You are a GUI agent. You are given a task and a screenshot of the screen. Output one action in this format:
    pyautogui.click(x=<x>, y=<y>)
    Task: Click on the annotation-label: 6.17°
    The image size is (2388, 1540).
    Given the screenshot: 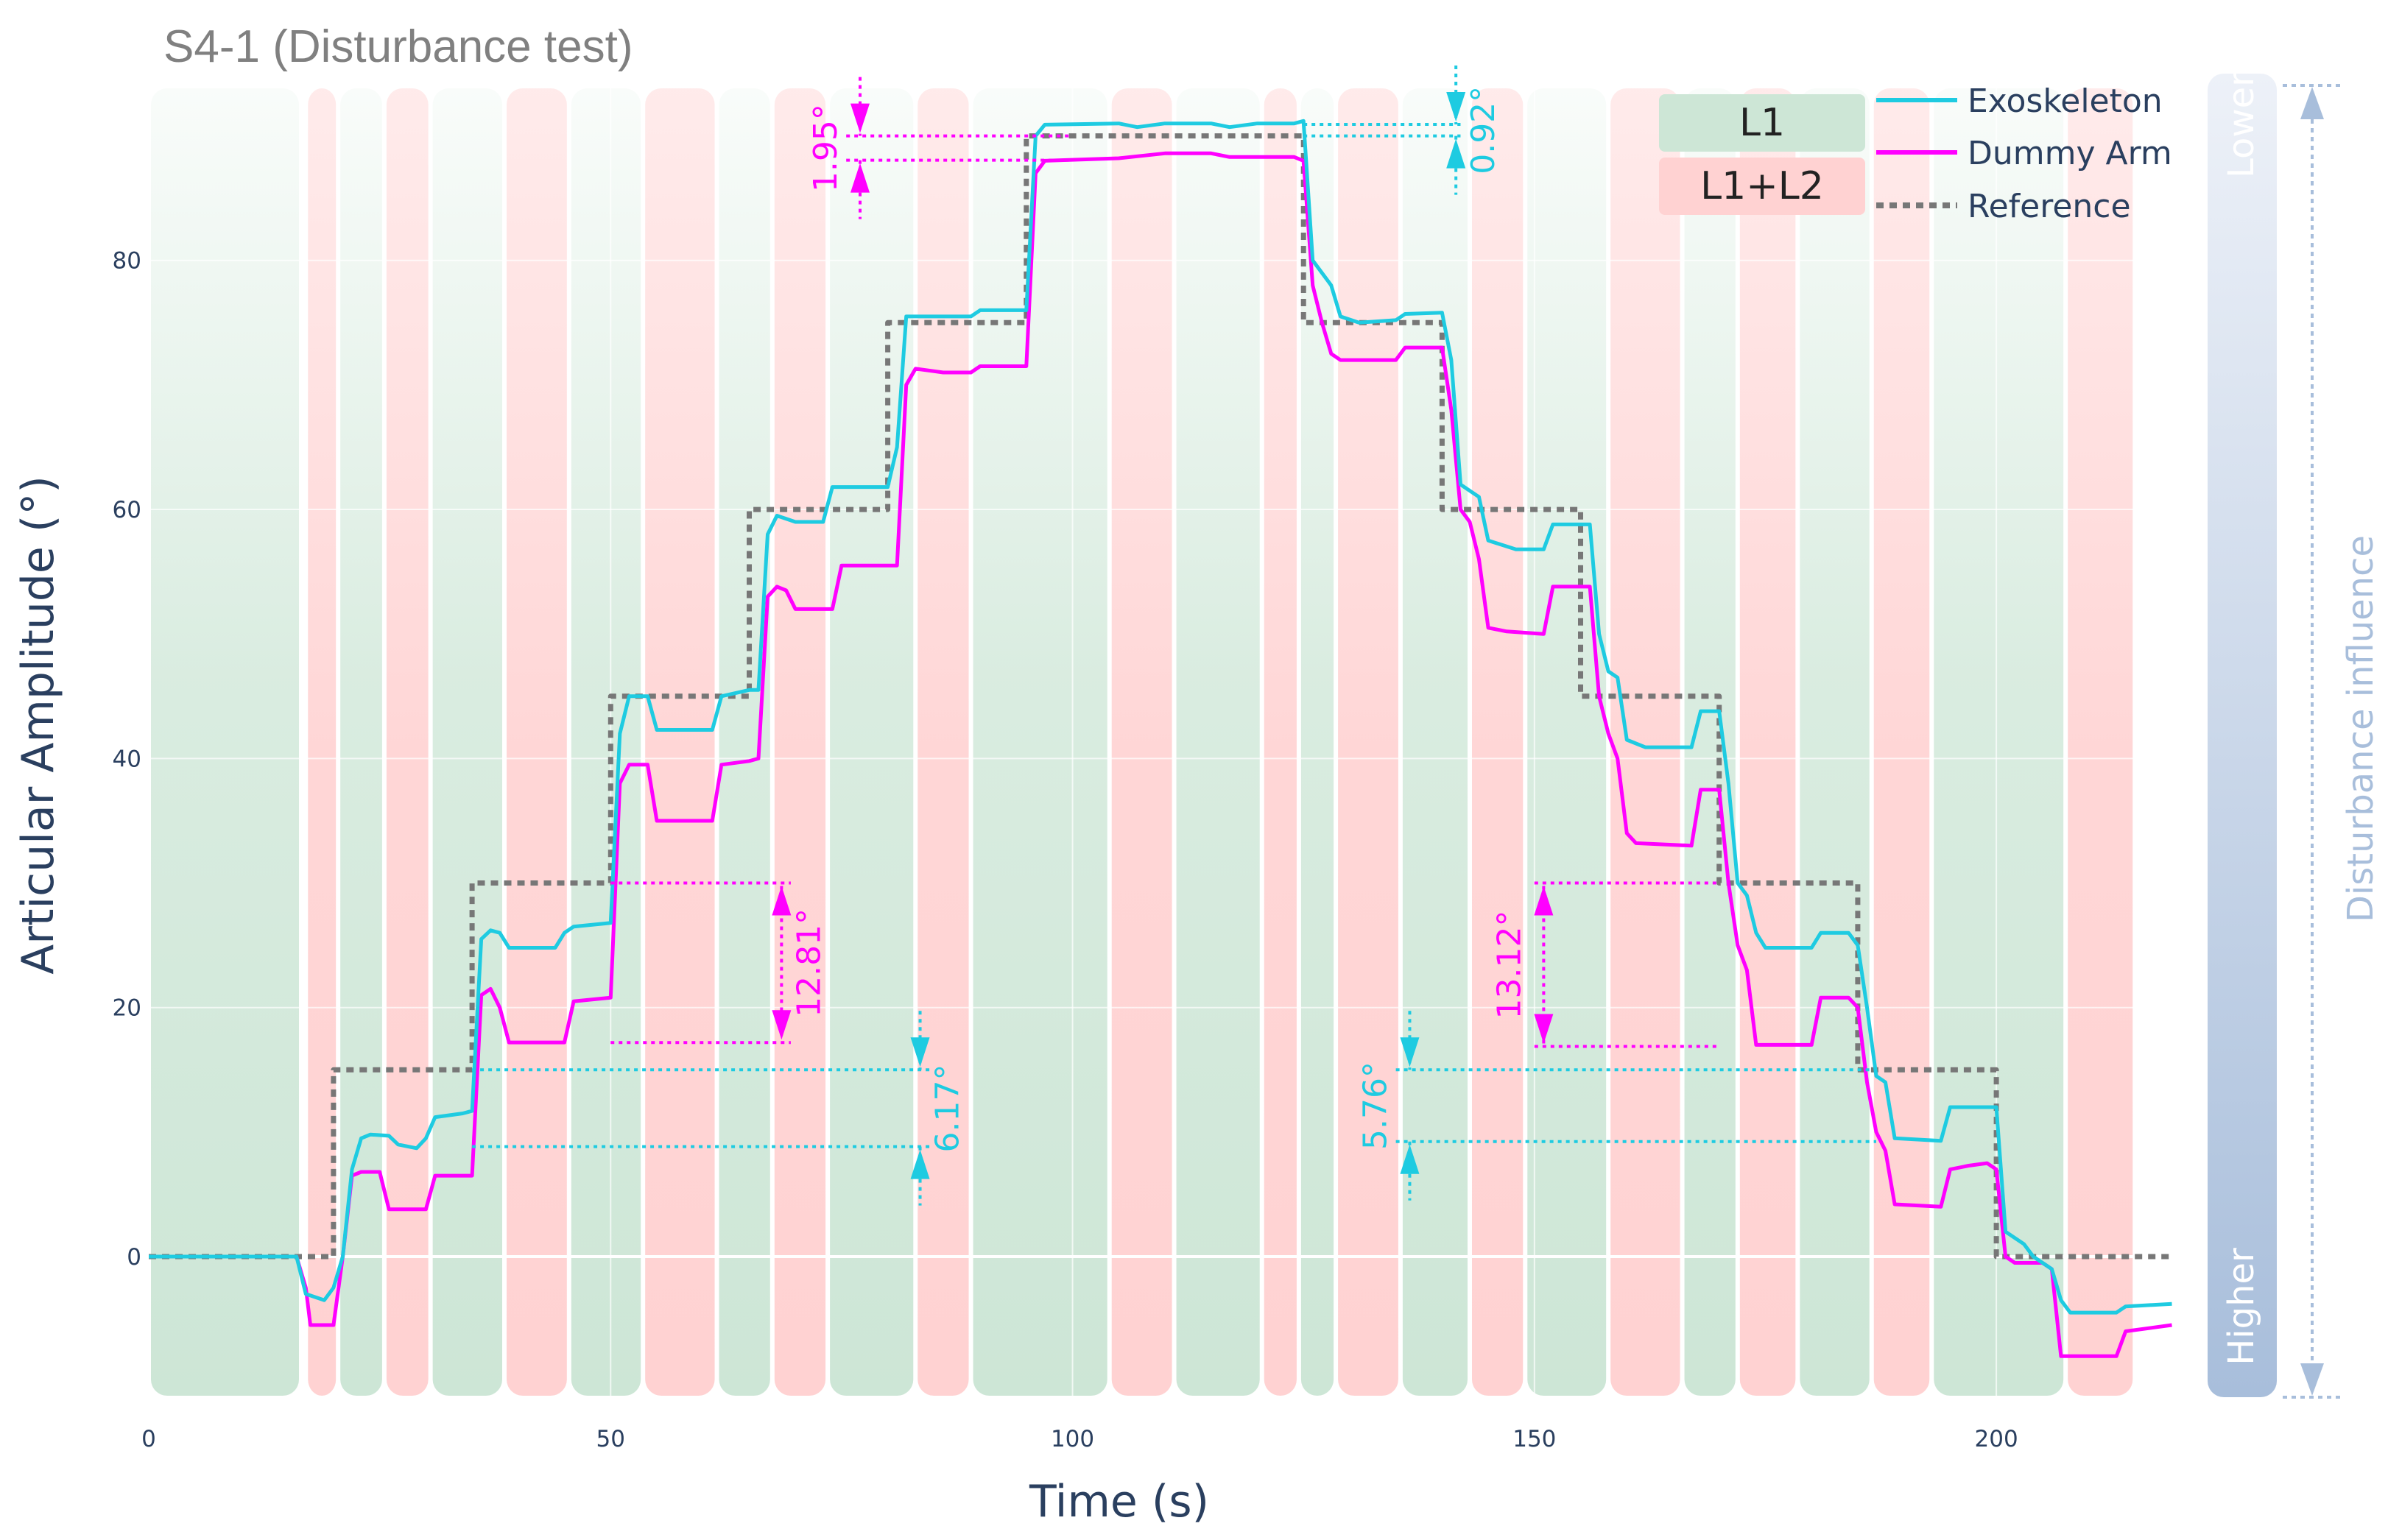 What is the action you would take?
    pyautogui.click(x=948, y=1108)
    